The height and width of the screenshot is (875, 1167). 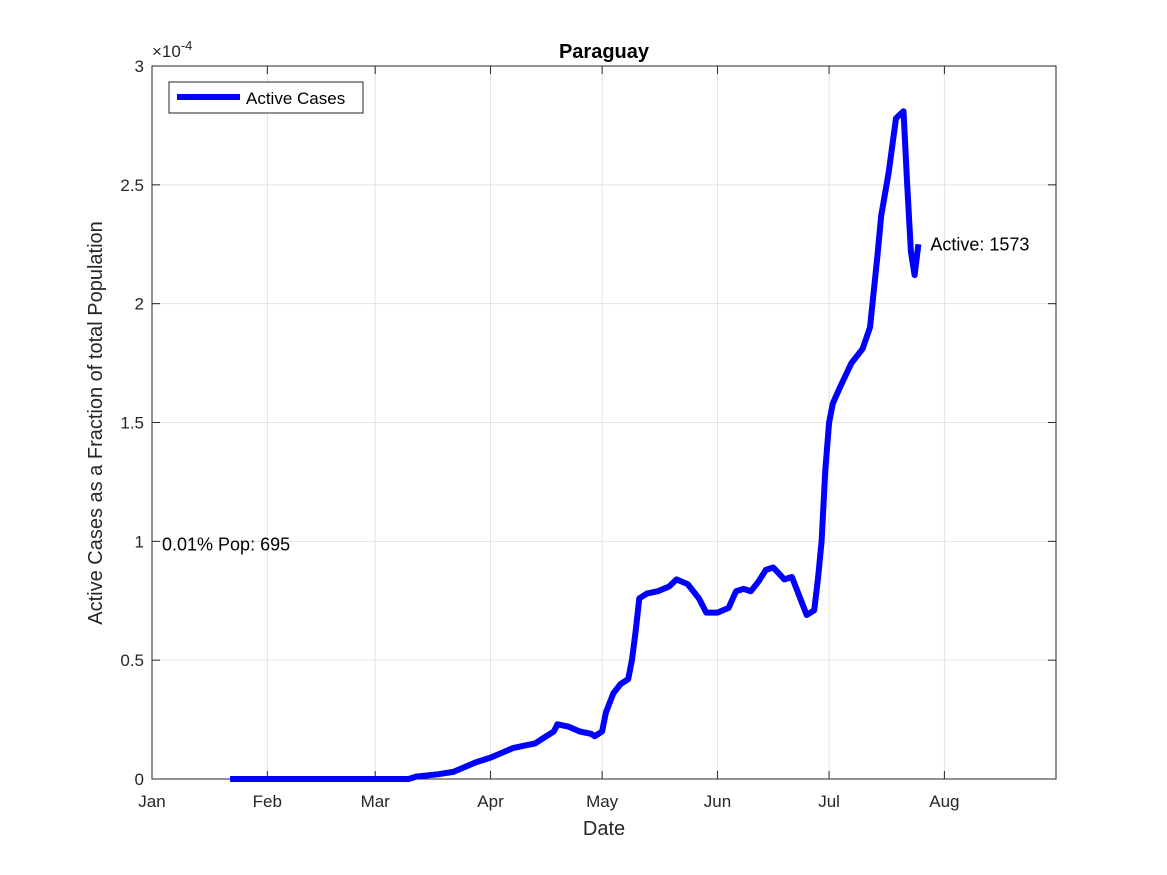 I want to click on x-tick-label: Mar, so click(x=376, y=801).